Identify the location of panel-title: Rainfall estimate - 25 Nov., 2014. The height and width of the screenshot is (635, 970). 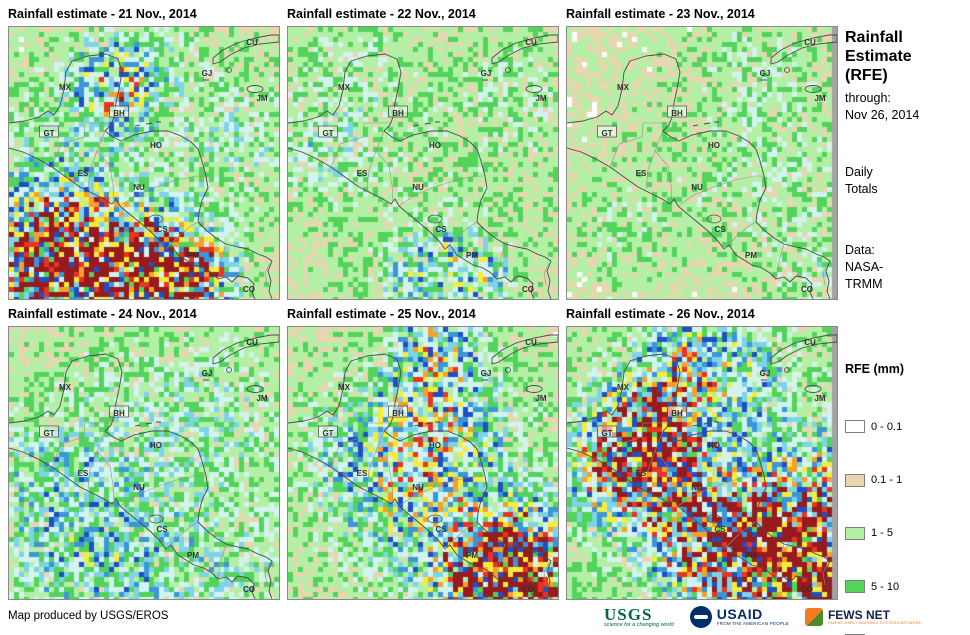
(381, 314).